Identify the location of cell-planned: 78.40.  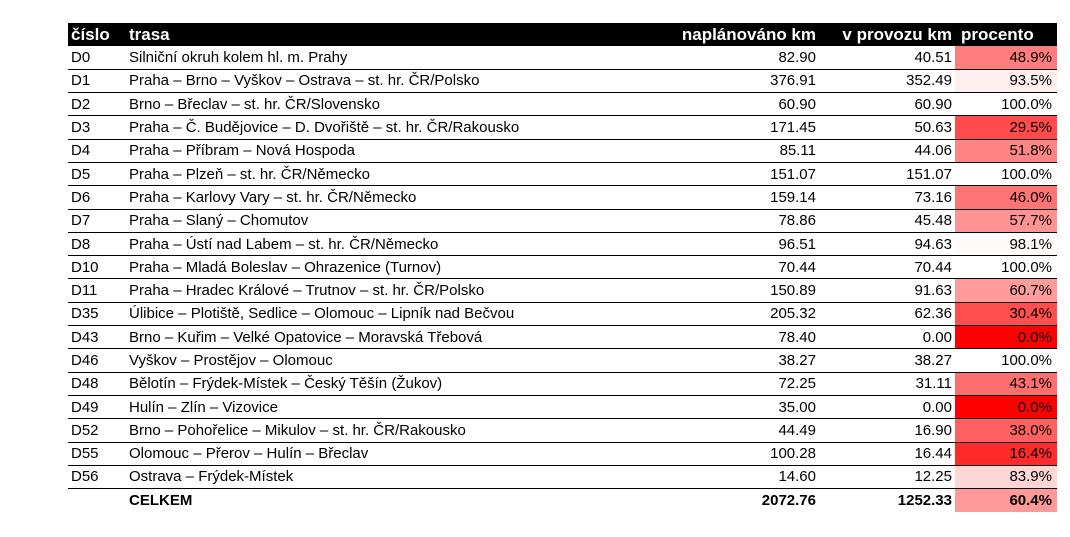
(797, 337).